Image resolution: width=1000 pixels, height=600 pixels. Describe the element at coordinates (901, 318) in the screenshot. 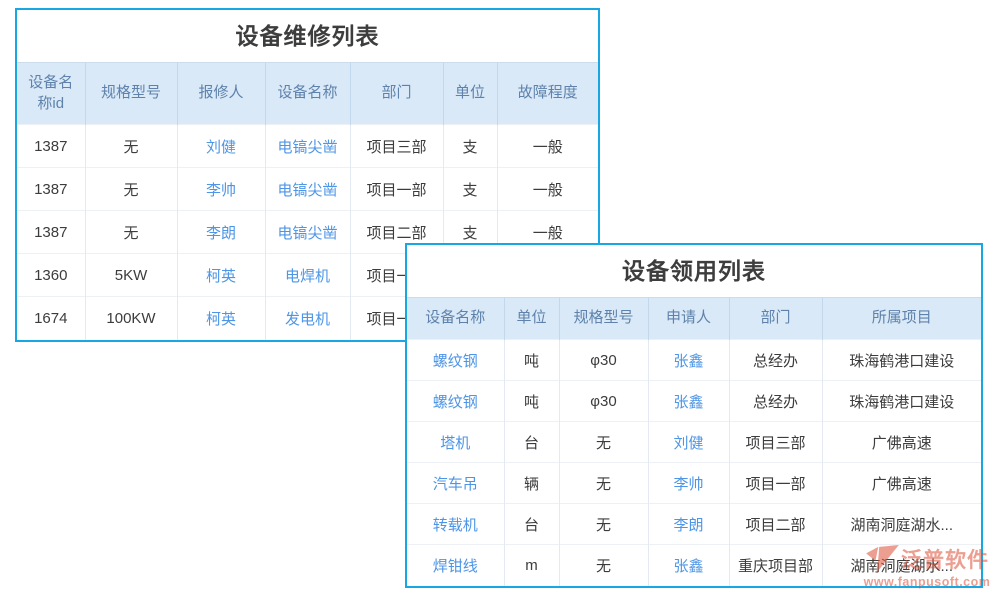

I see `column-header: 所属项目` at that location.